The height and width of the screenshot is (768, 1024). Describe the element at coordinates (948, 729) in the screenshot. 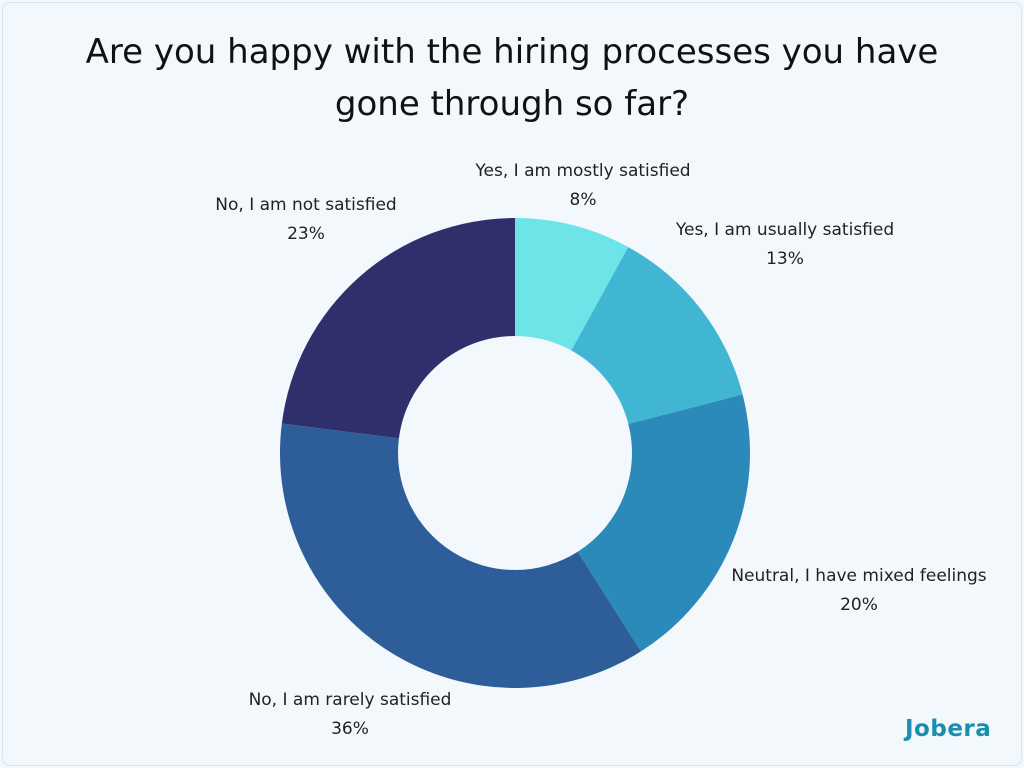

I see `jobera-logo: Jobera` at that location.